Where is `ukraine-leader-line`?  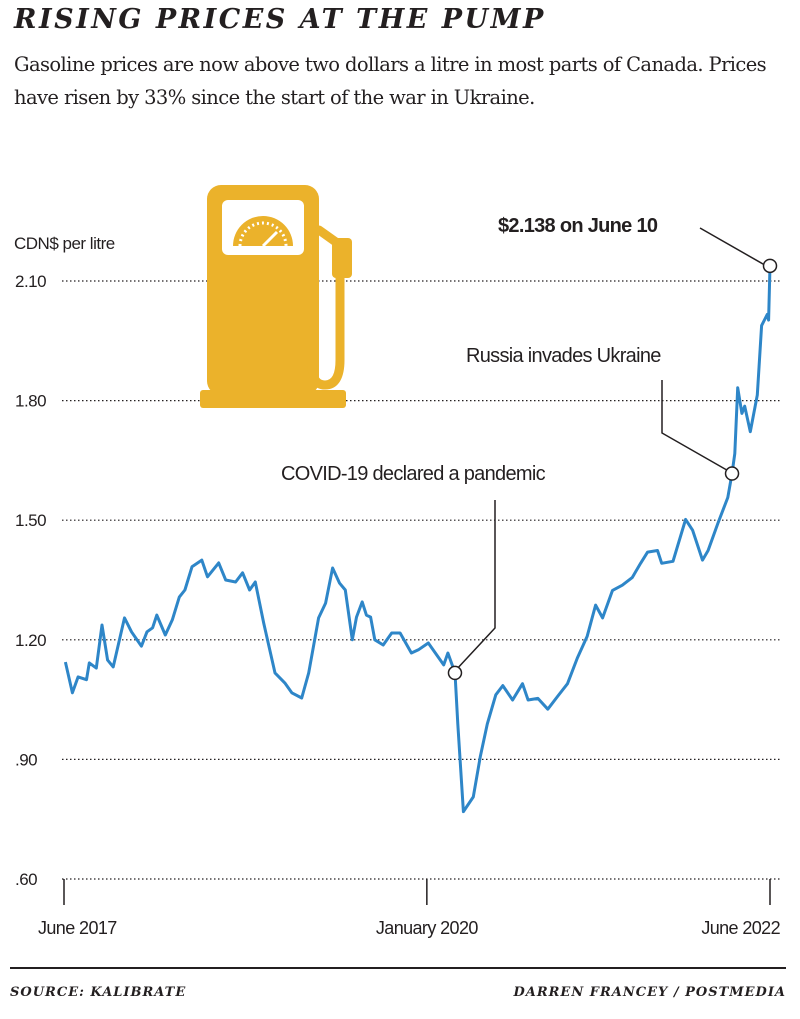
ukraine-leader-line is located at coordinates (697, 427).